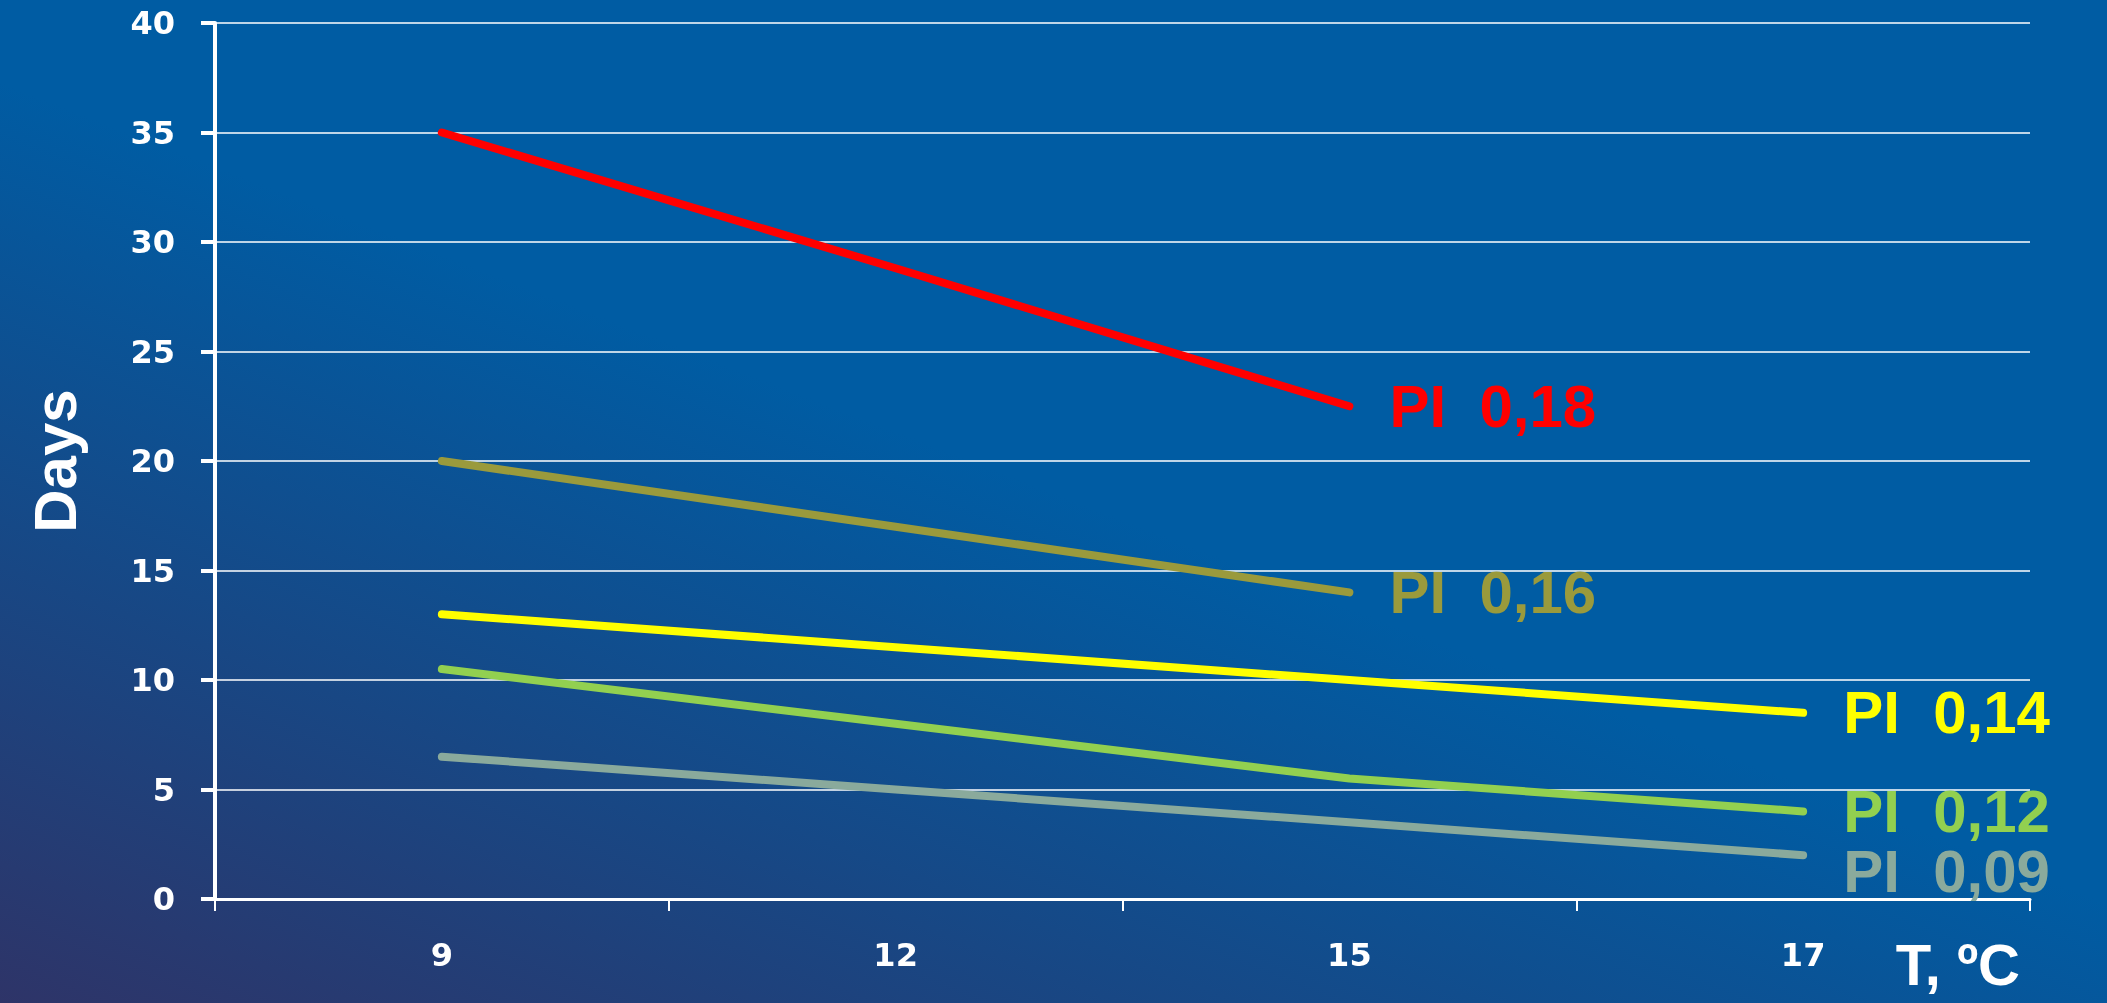 The width and height of the screenshot is (2107, 1003). I want to click on y-tick-label: 30, so click(152, 242).